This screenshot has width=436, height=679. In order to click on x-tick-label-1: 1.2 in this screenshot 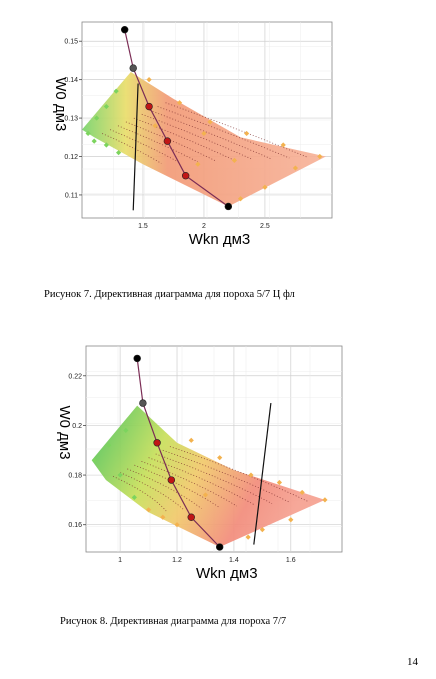, I will do `click(177, 560)`.